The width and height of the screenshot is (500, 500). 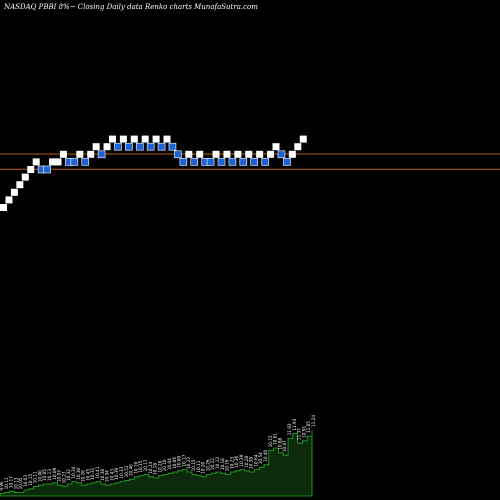 What do you see at coordinates (111, 475) in the screenshot?
I see `volume-label: 10.43` at bounding box center [111, 475].